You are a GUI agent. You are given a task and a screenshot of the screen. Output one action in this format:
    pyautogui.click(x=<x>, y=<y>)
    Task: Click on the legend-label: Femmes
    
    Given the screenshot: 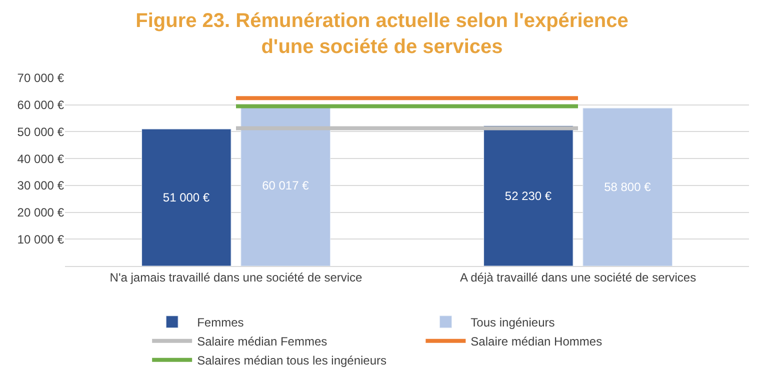 What is the action you would take?
    pyautogui.click(x=220, y=323)
    